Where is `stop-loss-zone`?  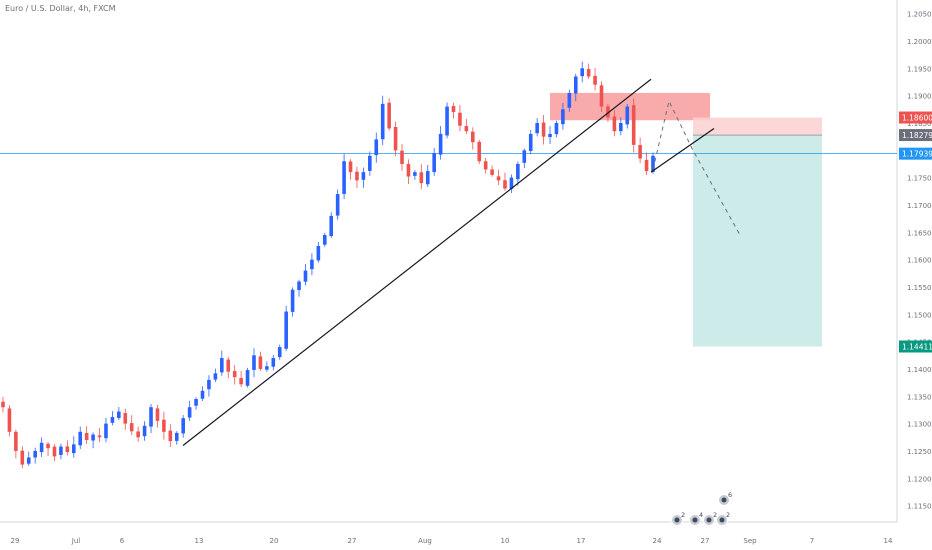 stop-loss-zone is located at coordinates (757, 126).